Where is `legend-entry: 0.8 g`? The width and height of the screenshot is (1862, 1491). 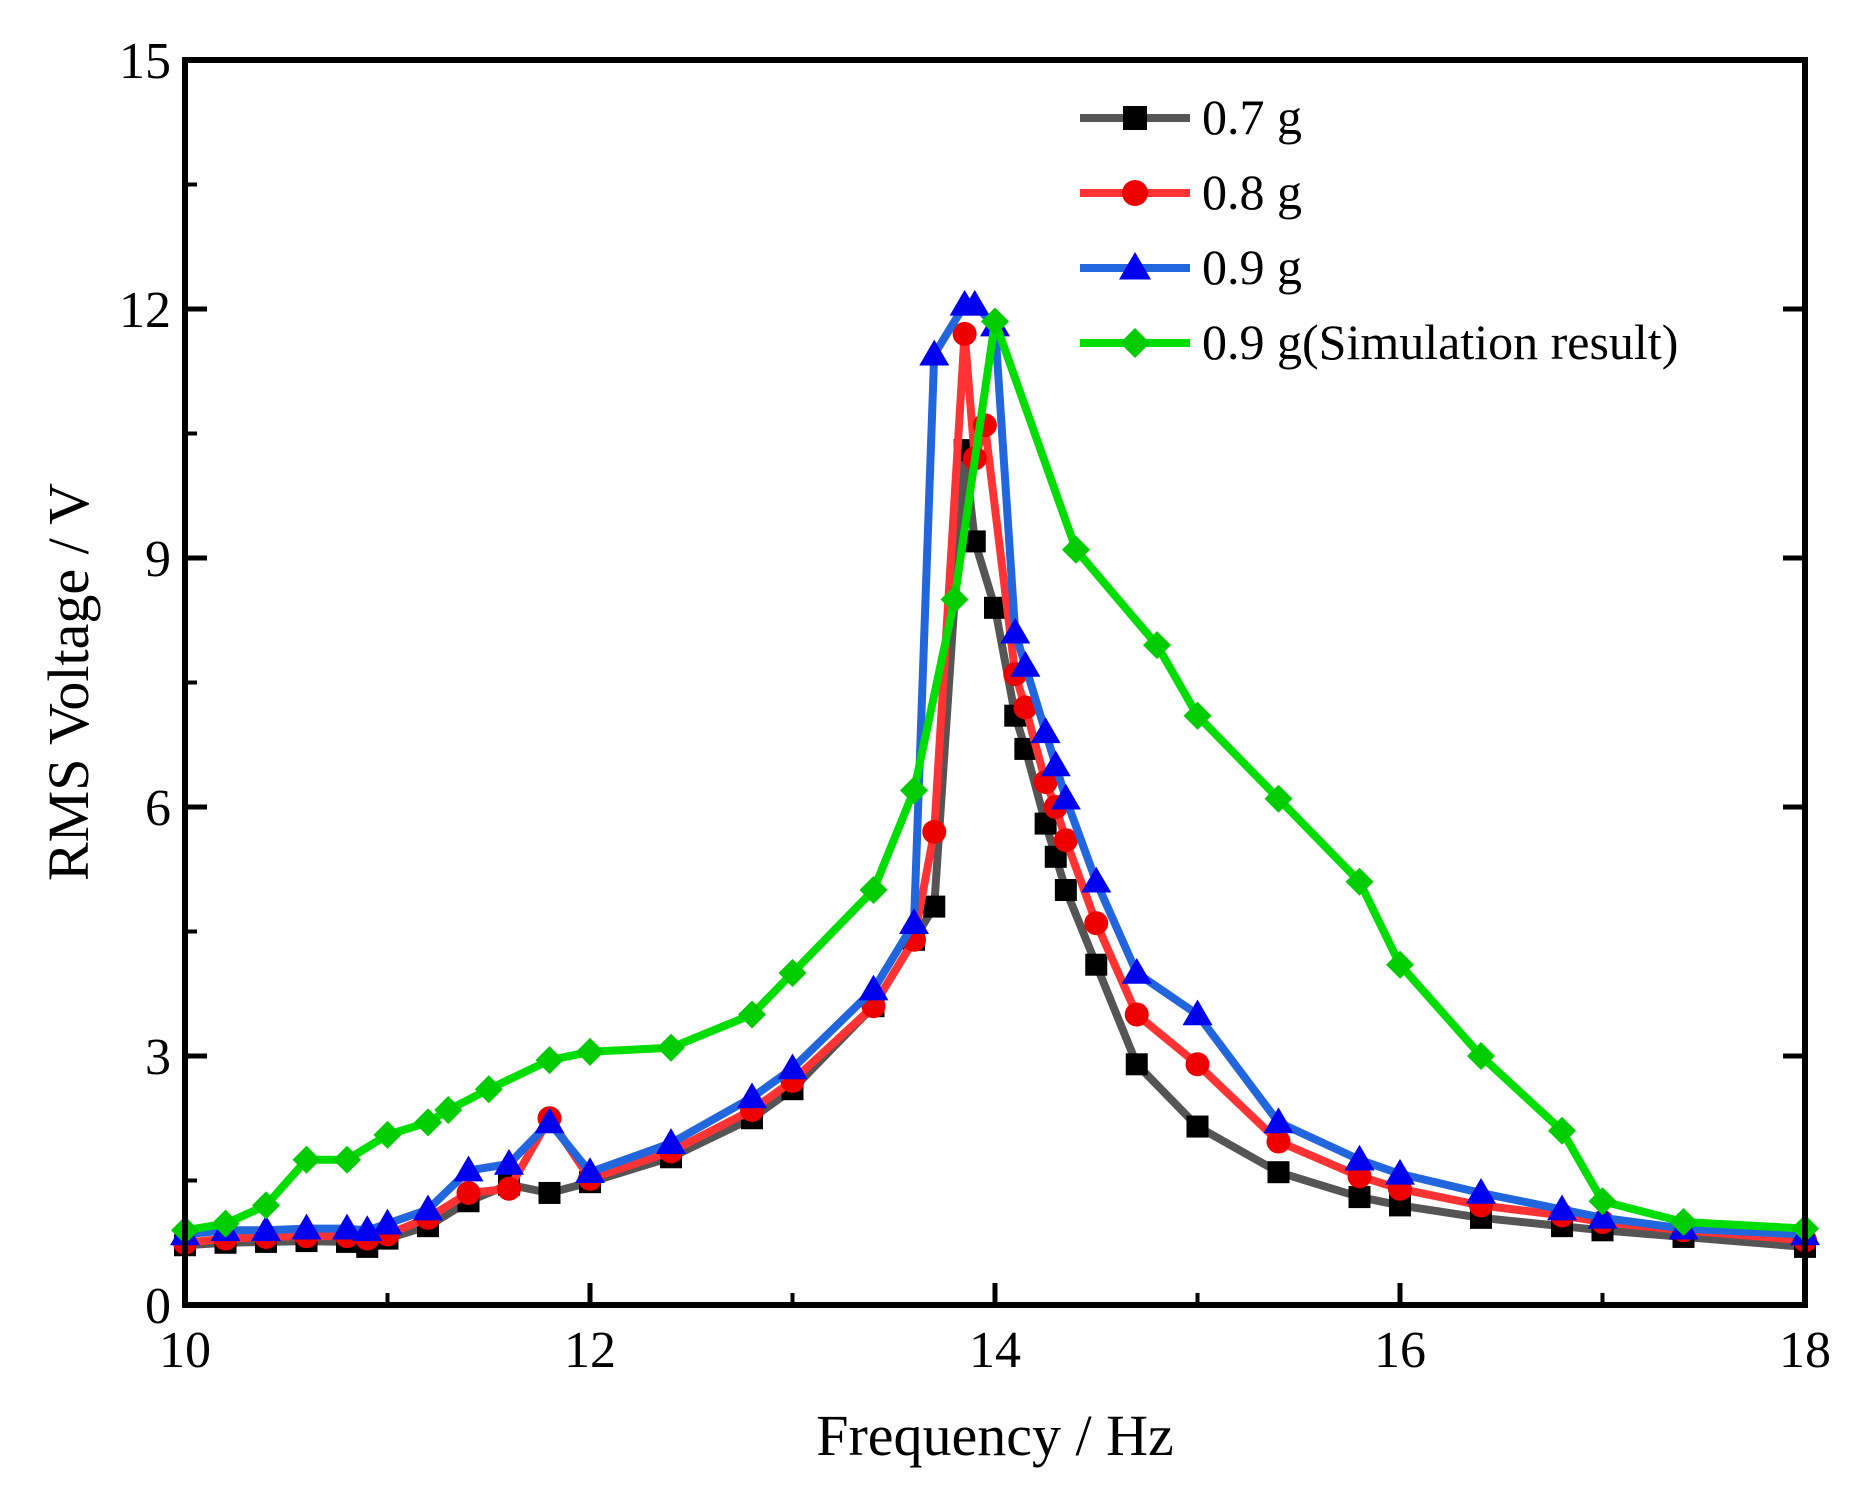 legend-entry: 0.8 g is located at coordinates (1191, 192).